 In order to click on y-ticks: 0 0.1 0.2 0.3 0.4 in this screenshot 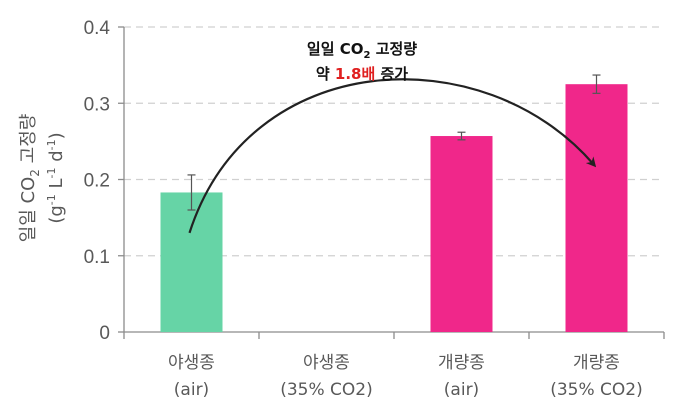, I will do `click(104, 181)`.